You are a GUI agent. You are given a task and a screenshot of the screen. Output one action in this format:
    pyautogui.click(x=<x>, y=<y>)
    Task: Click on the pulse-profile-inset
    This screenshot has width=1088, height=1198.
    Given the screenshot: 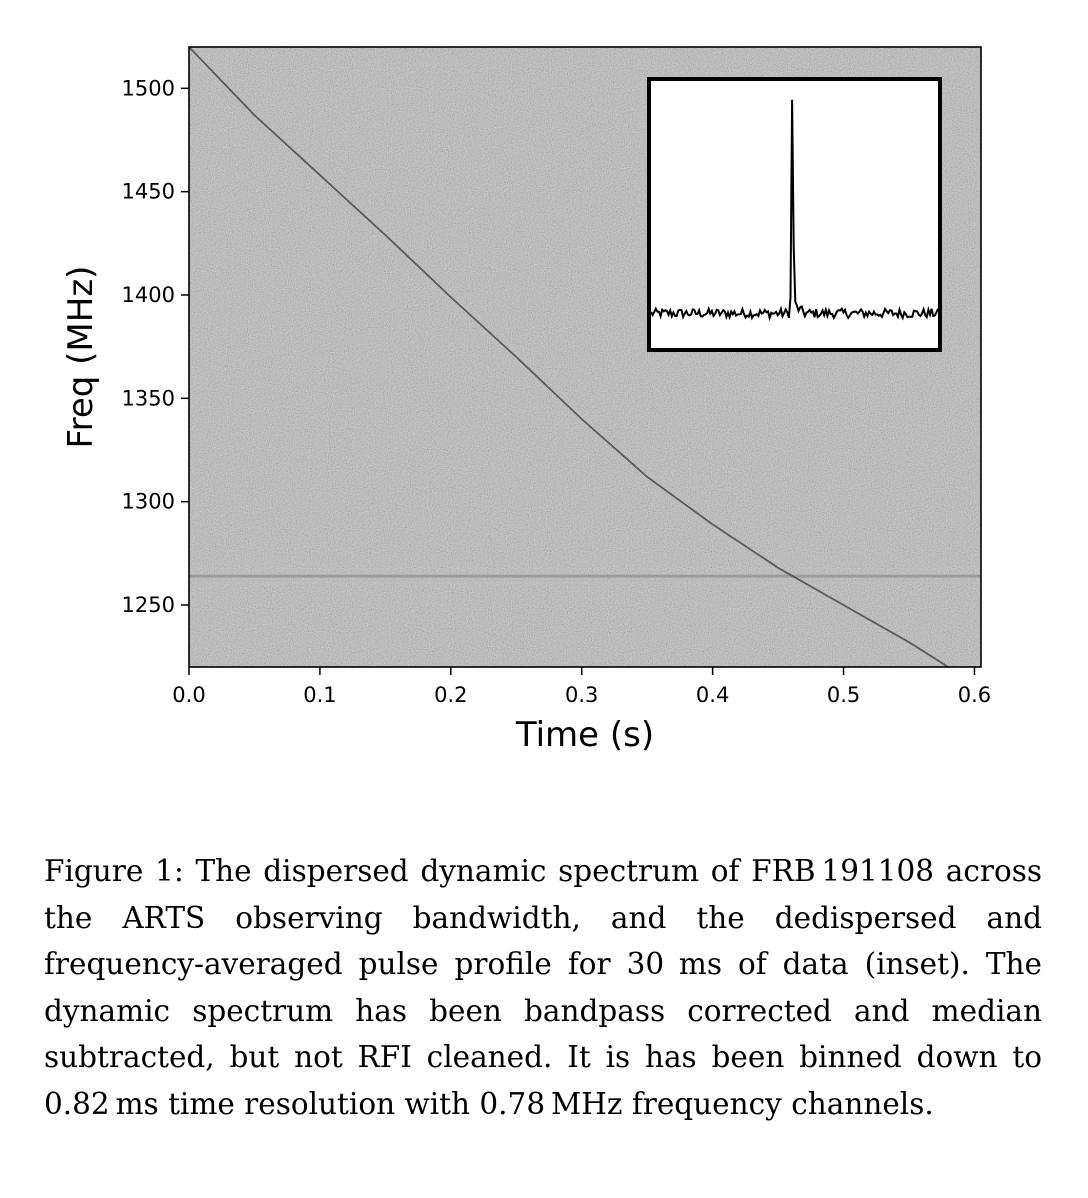 What is the action you would take?
    pyautogui.click(x=794, y=214)
    